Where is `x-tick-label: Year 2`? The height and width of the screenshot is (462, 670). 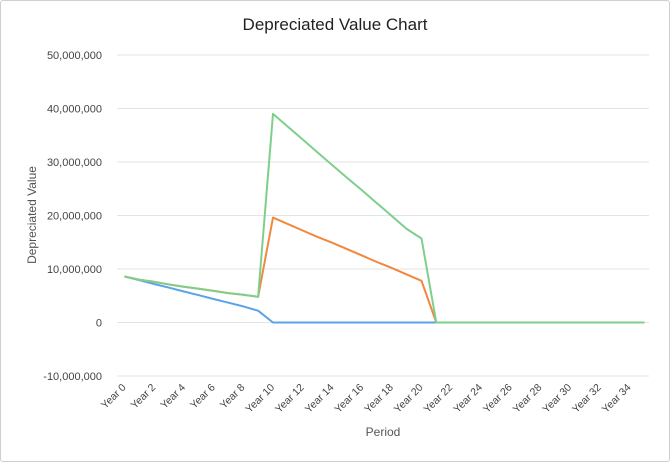 x-tick-label: Year 2 is located at coordinates (144, 397).